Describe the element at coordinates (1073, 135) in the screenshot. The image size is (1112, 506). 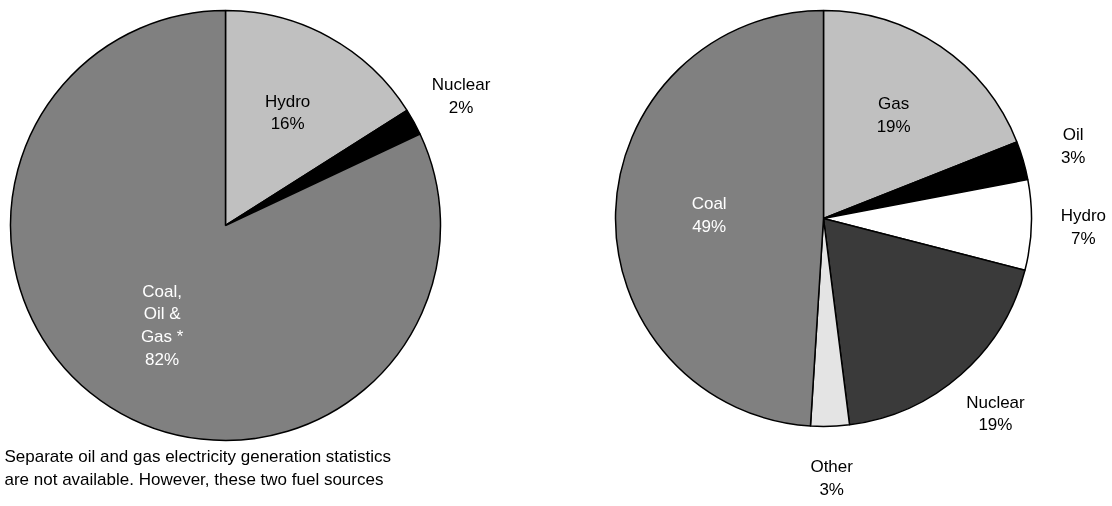
I see `slice-label: Oil` at that location.